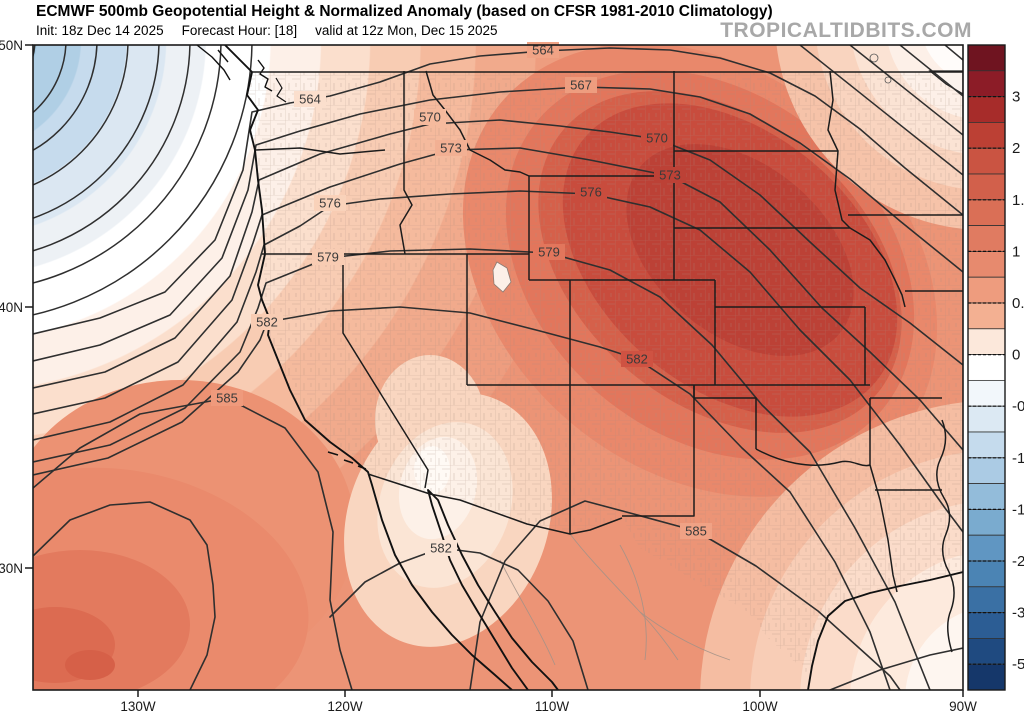  Describe the element at coordinates (1018, 509) in the screenshot. I see `colorbar-tick-label: -1.5` at that location.